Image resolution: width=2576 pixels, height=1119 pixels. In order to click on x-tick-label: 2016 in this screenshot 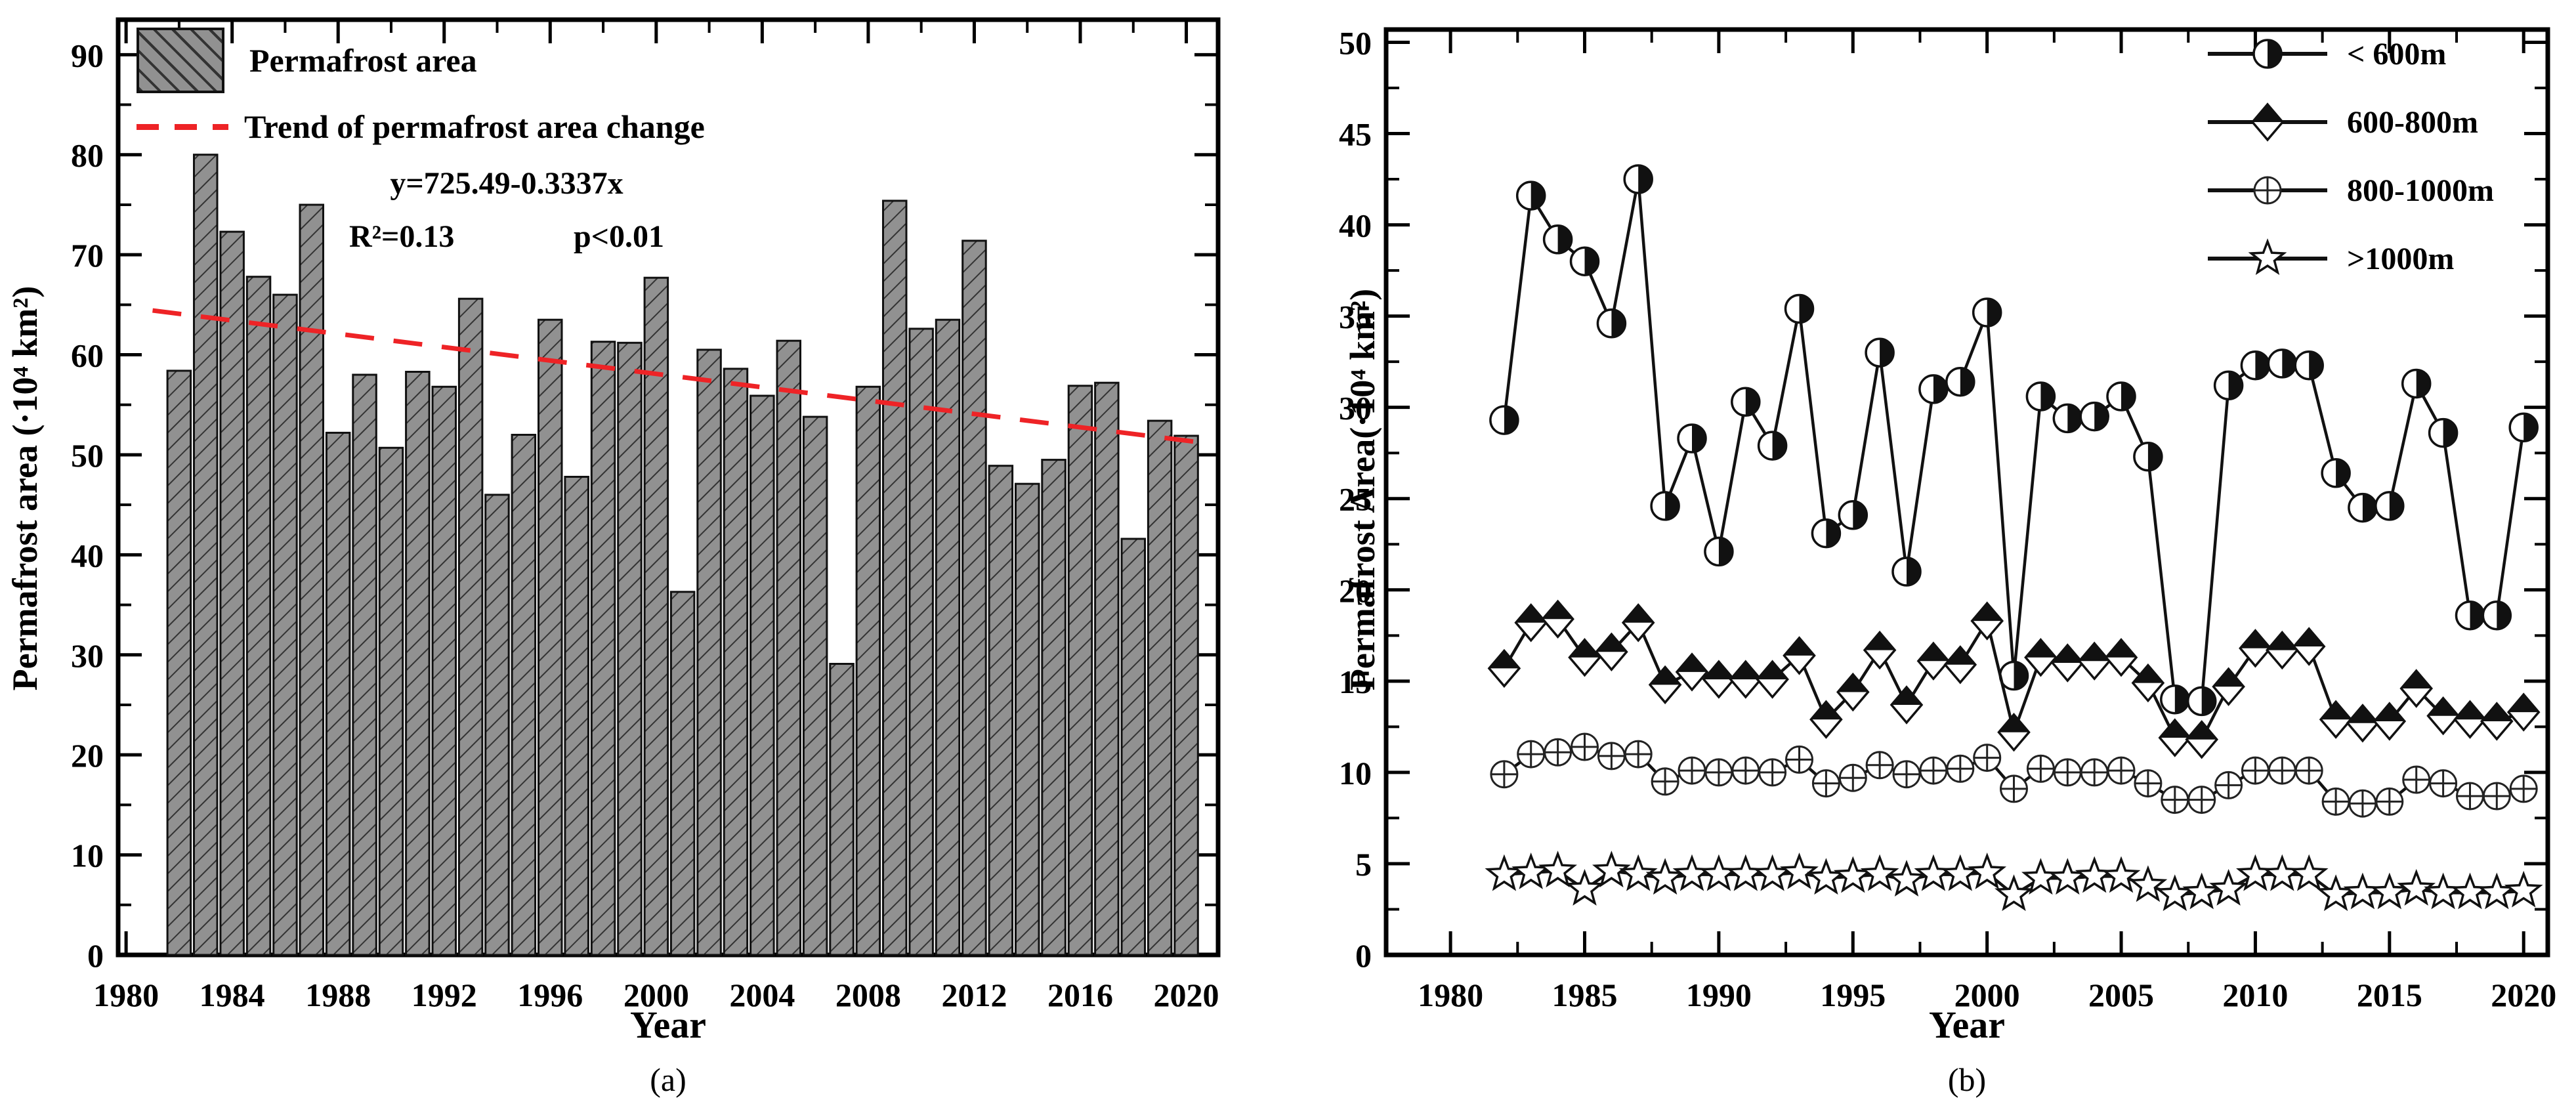, I will do `click(1080, 995)`.